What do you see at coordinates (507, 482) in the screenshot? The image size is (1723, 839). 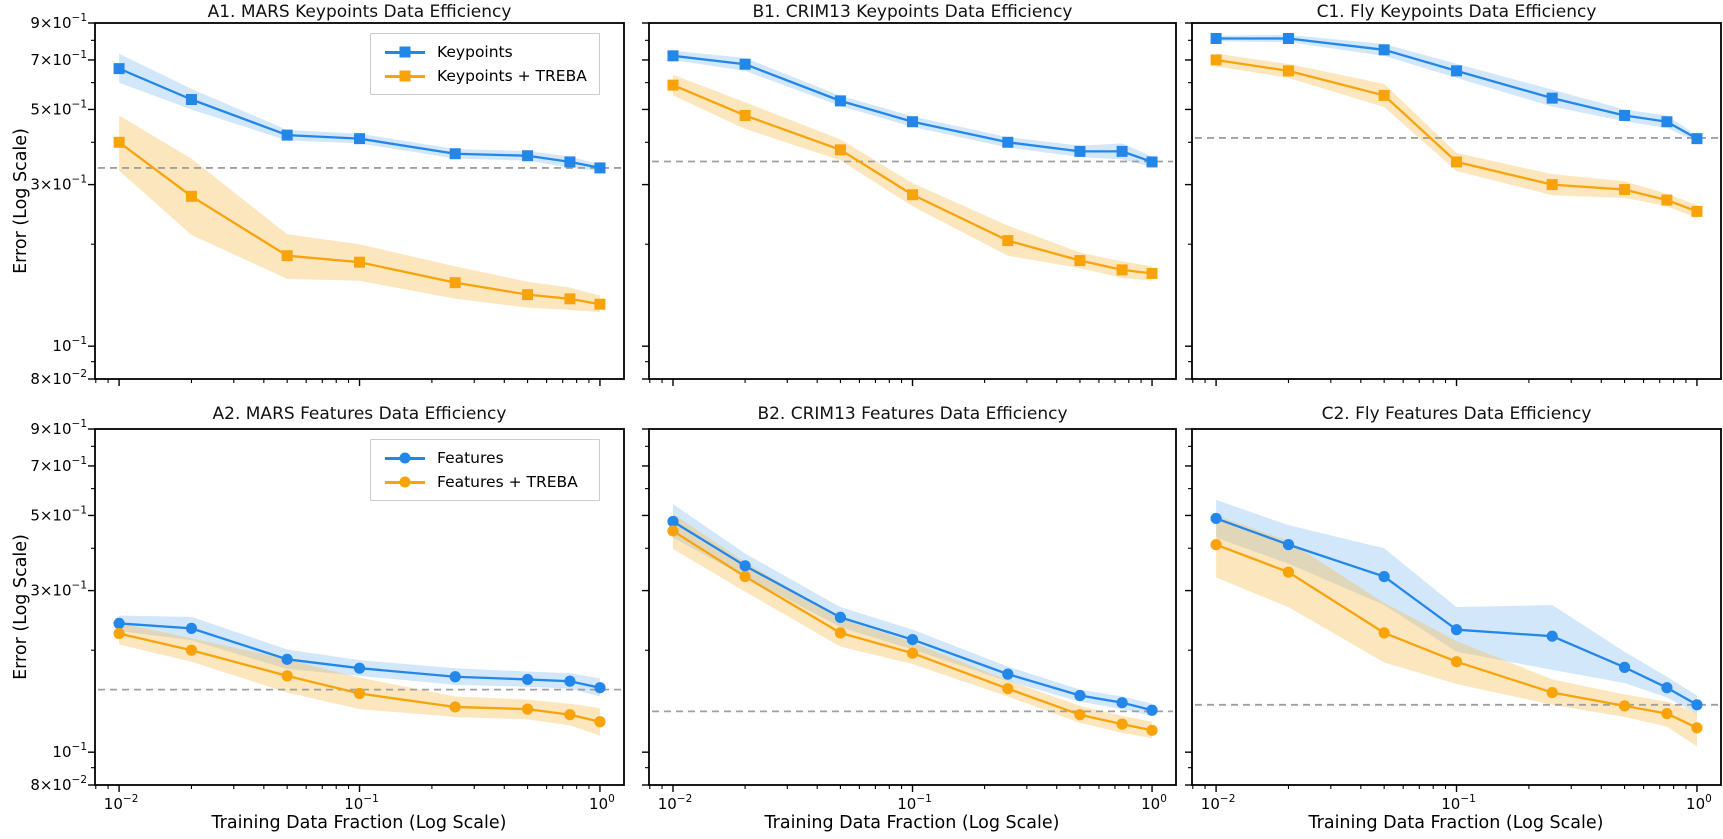 I see `legend-label: Features + TREBA` at bounding box center [507, 482].